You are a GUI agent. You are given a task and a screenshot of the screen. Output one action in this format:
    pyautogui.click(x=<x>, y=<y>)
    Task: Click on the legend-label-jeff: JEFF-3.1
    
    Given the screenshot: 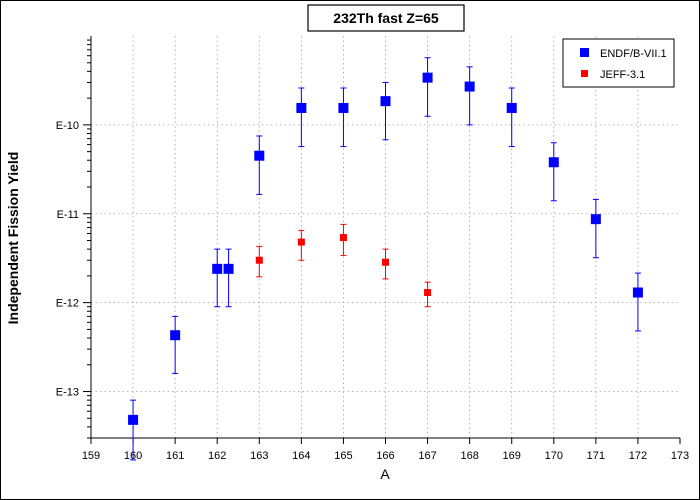 What is the action you would take?
    pyautogui.click(x=622, y=75)
    